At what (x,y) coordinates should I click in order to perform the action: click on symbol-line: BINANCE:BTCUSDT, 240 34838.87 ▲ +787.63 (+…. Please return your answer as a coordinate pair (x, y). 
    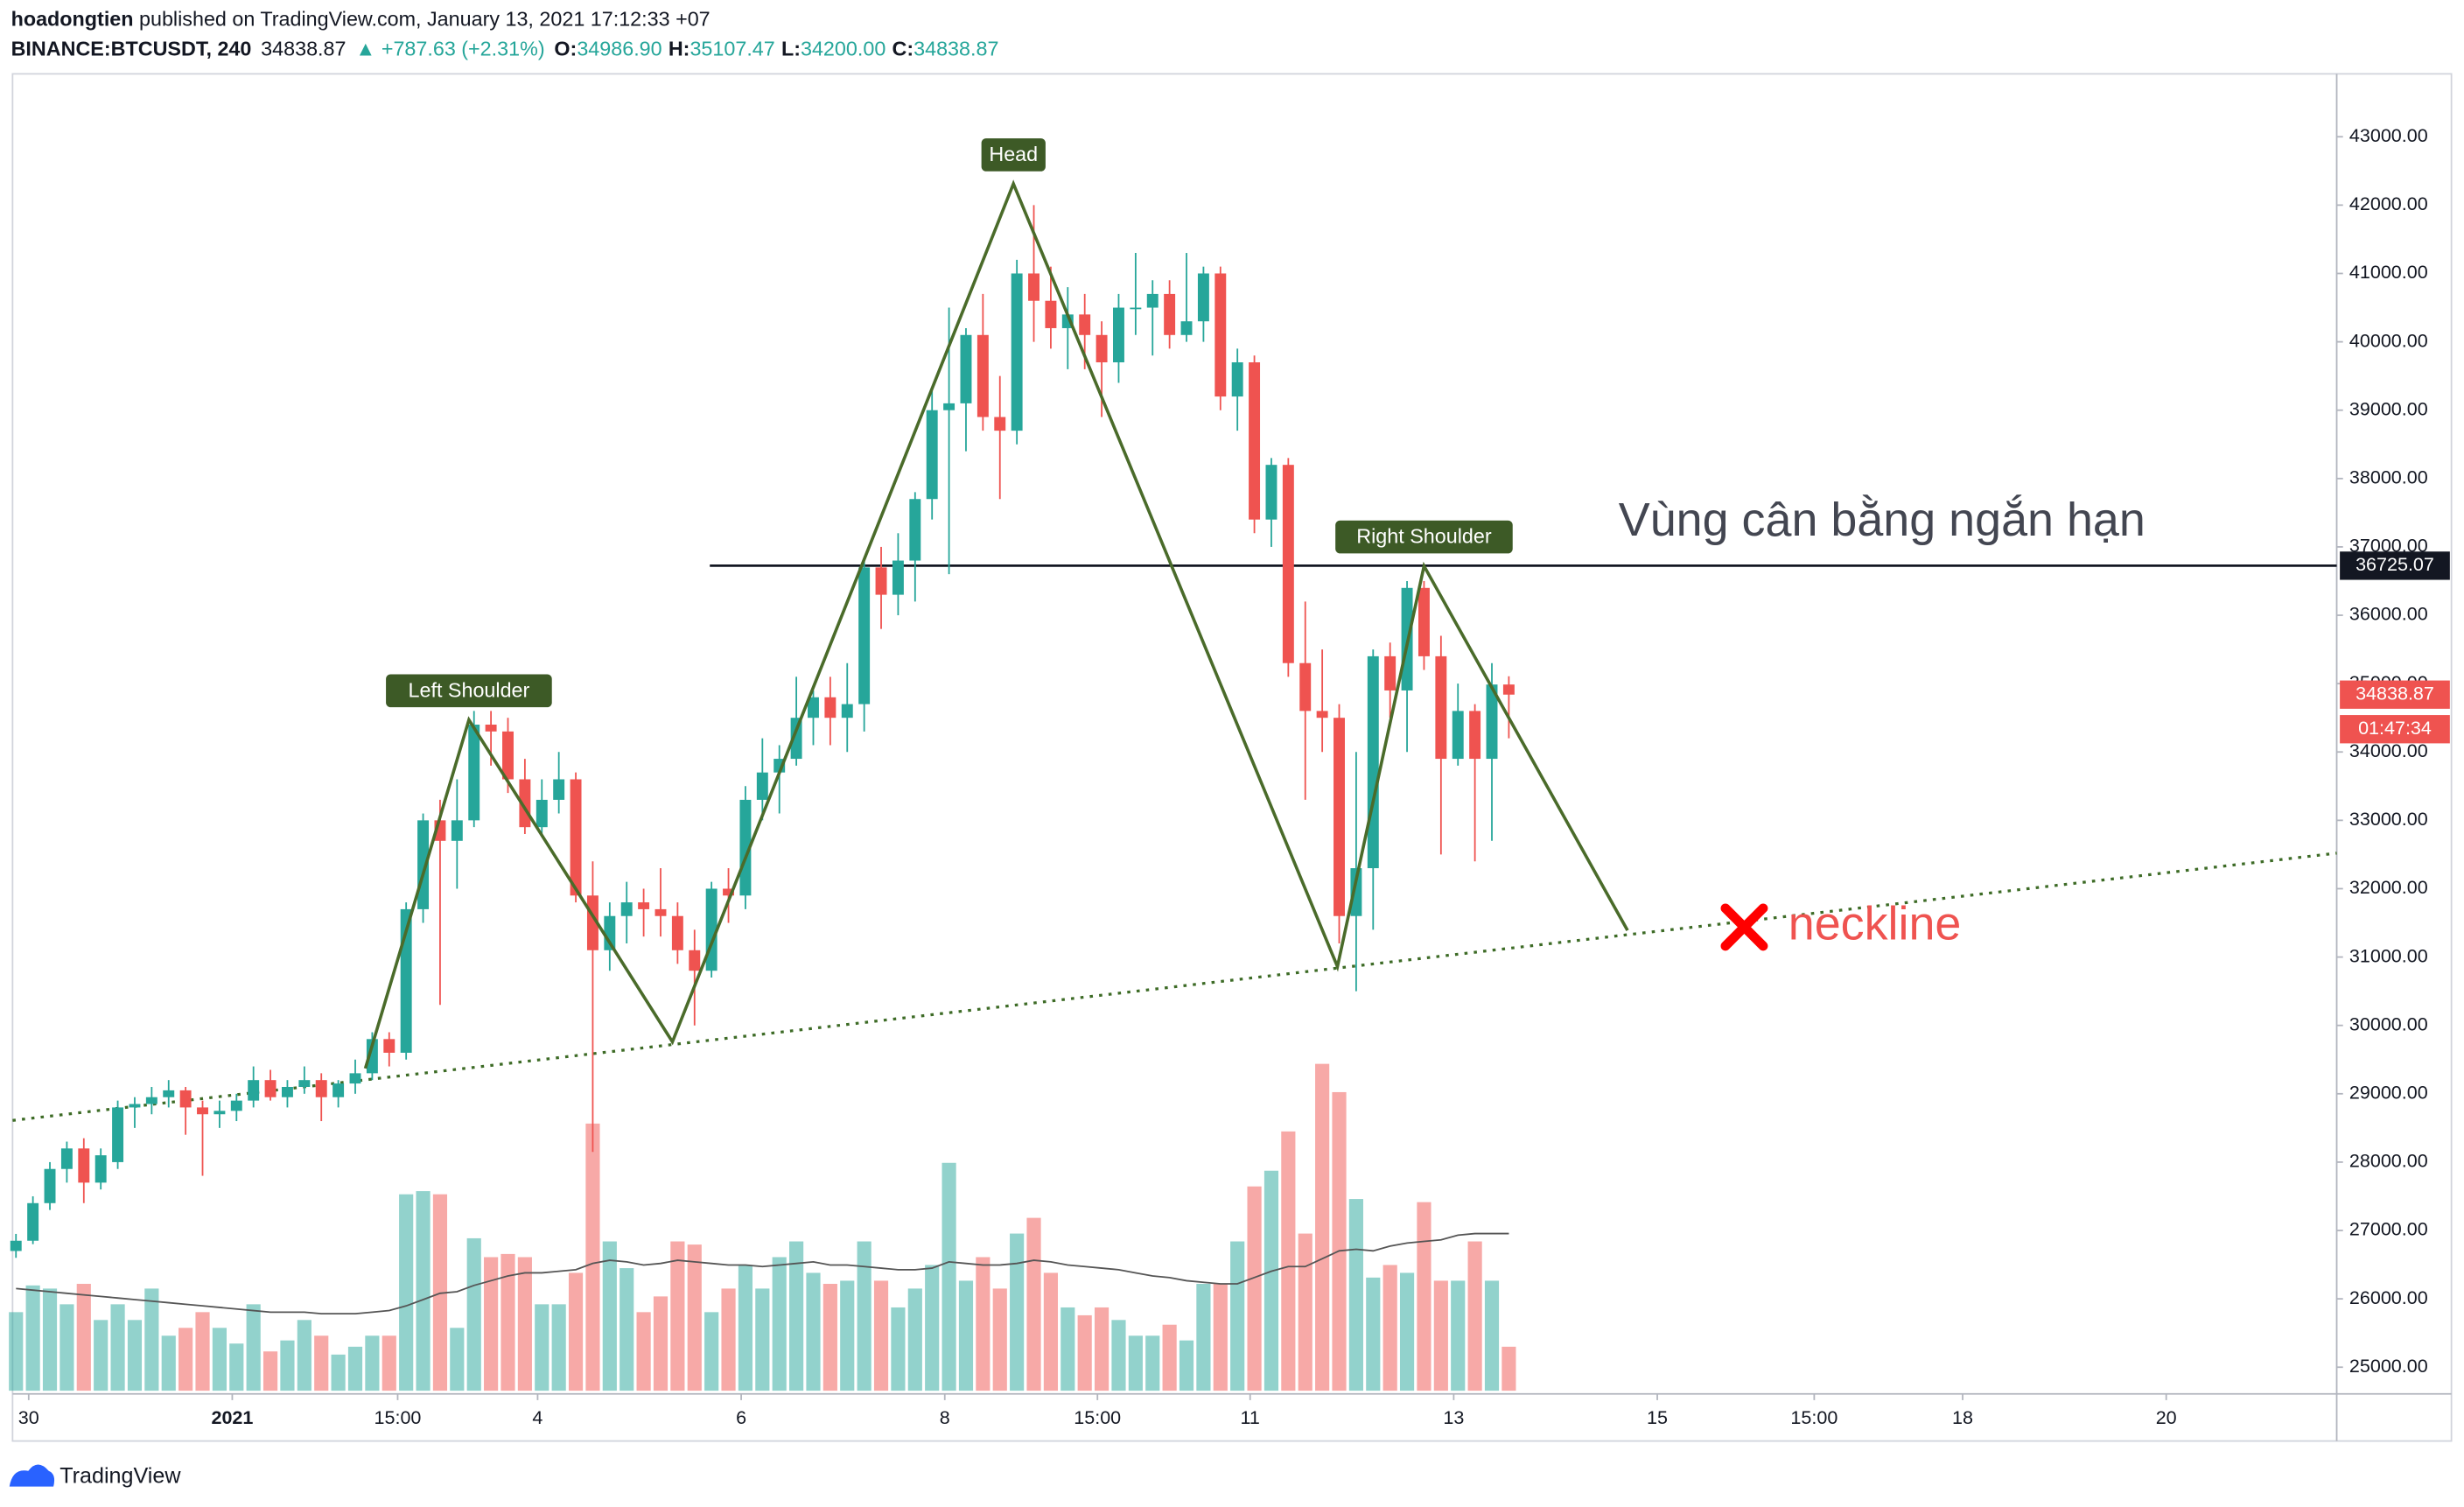
    Looking at the image, I should click on (505, 49).